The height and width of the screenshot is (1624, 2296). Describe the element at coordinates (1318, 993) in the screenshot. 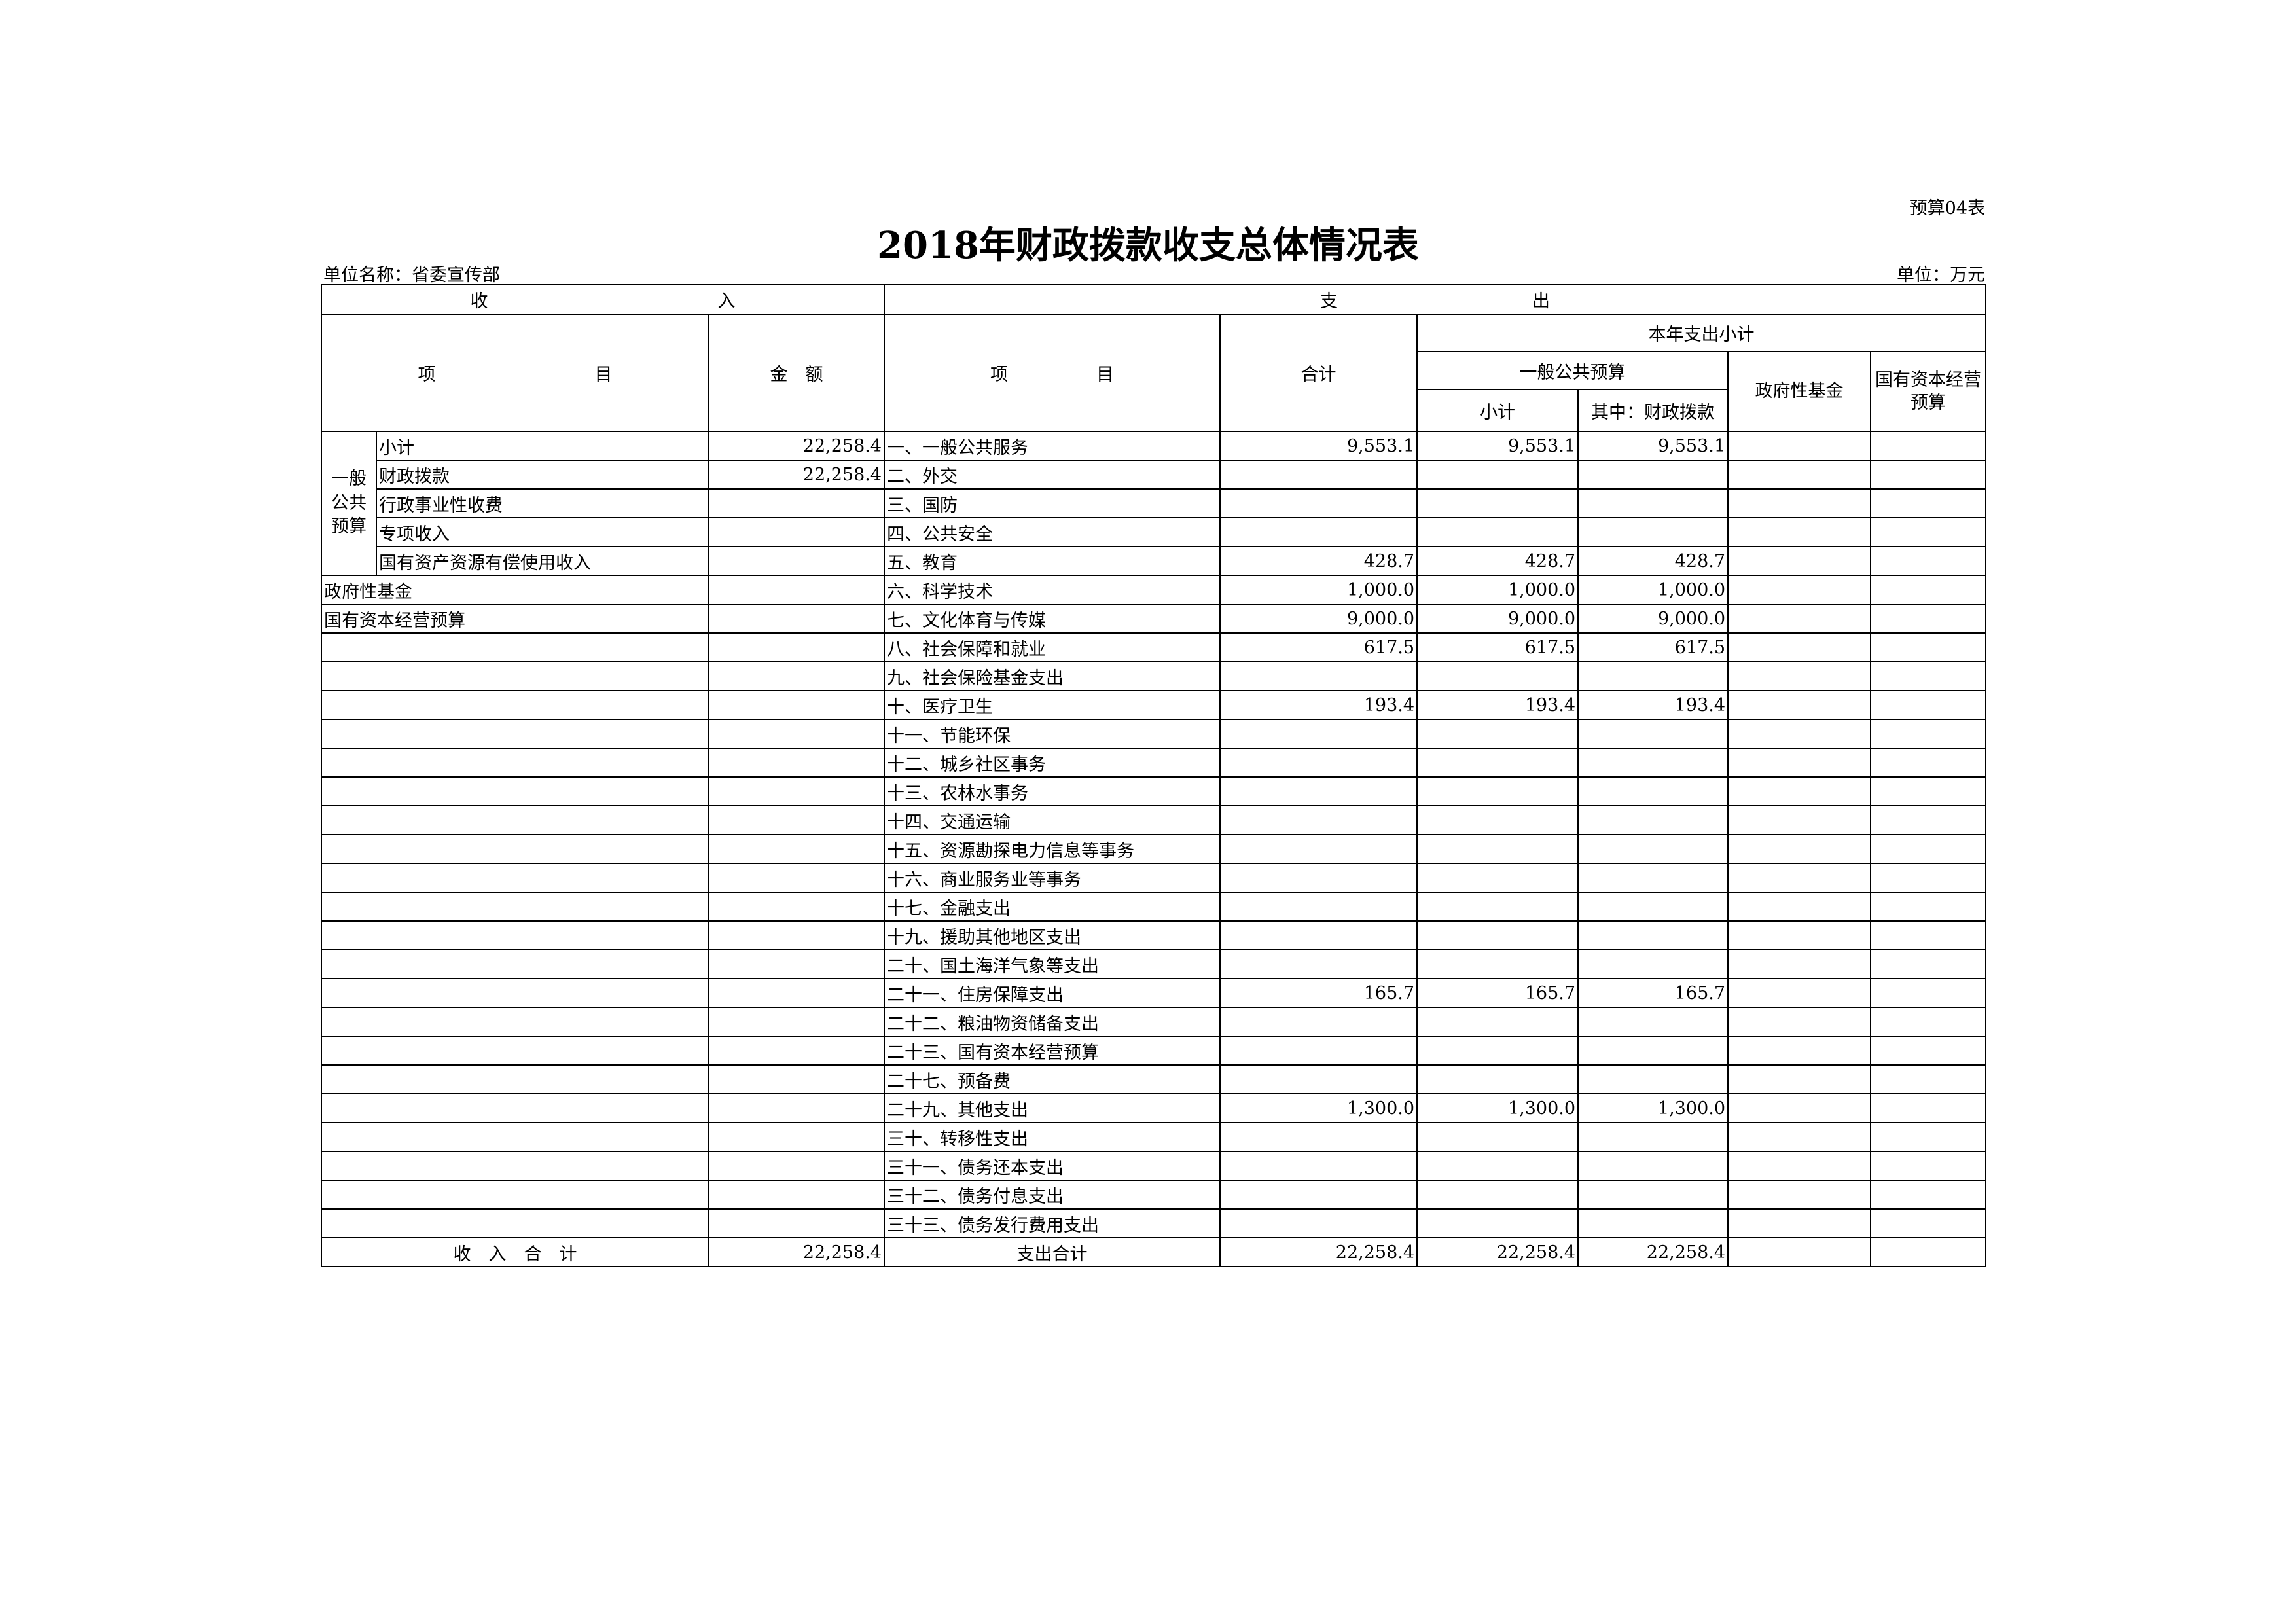

I see `total-value: 165.7` at that location.